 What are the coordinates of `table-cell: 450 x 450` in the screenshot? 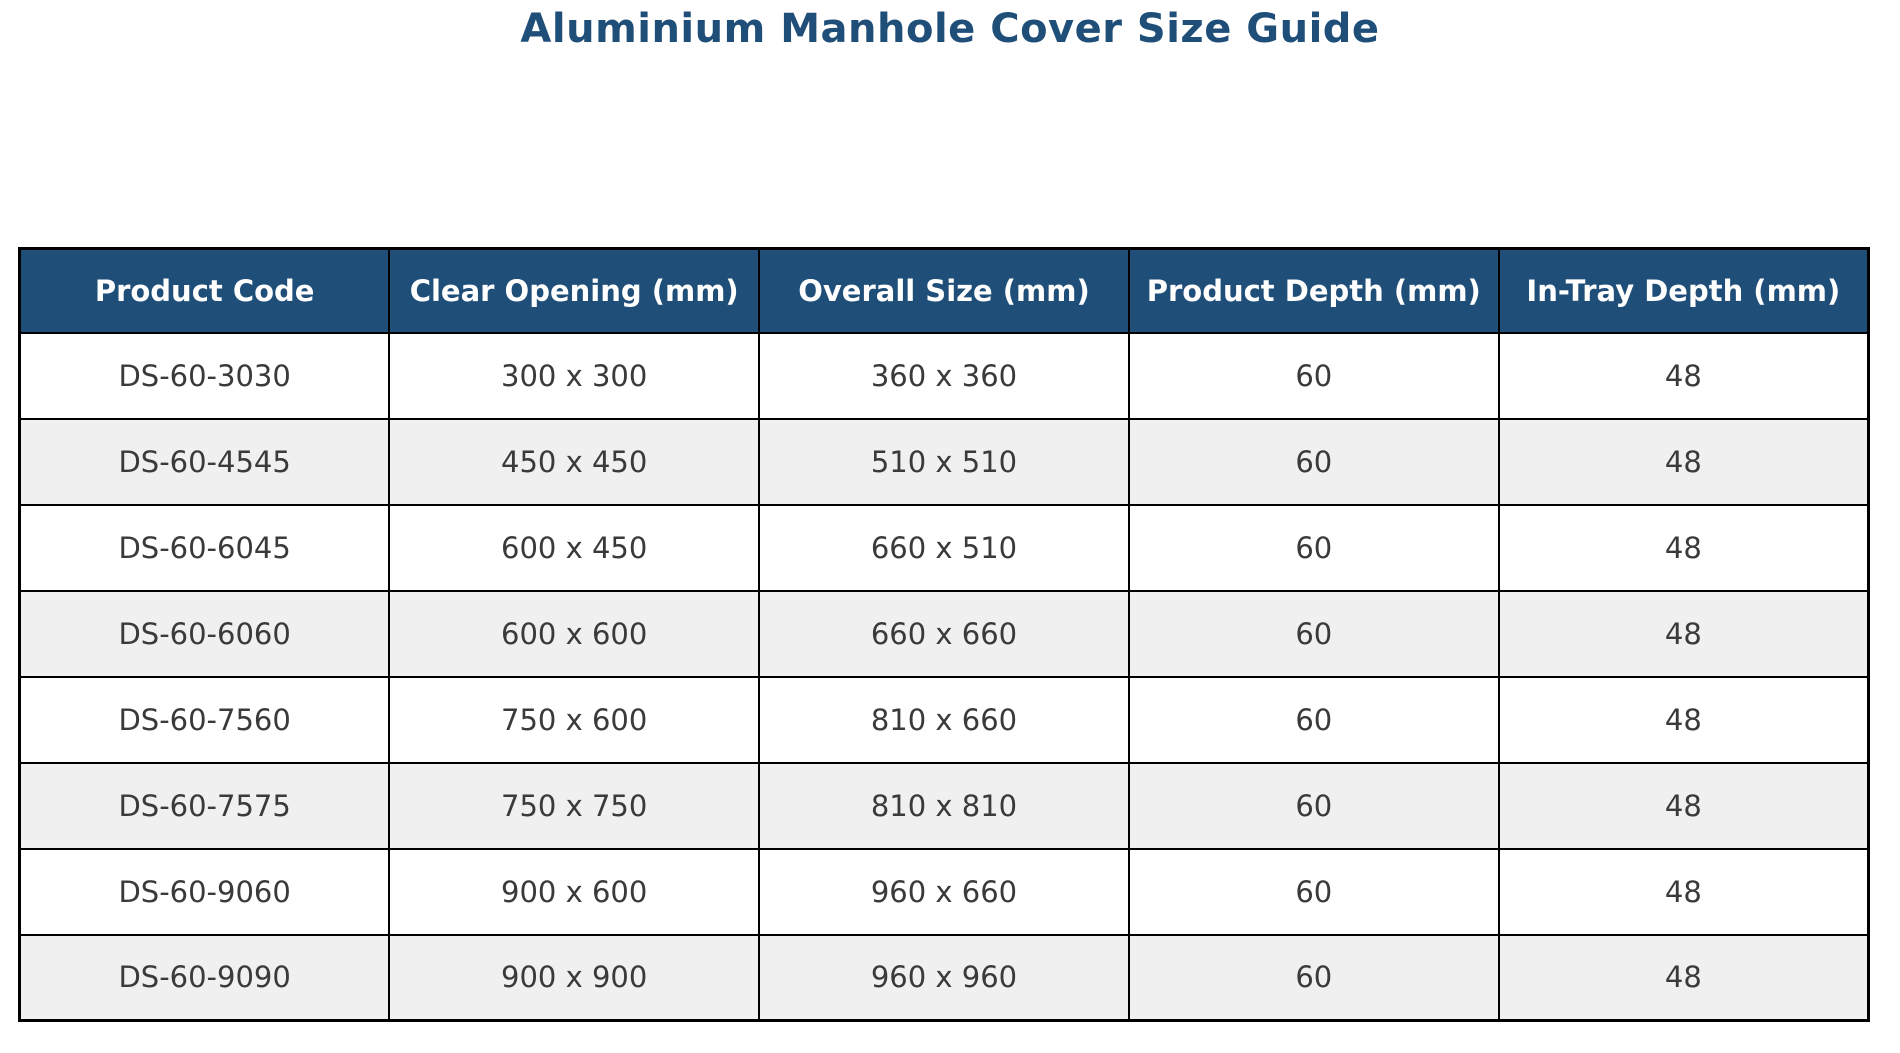 It's located at (574, 461).